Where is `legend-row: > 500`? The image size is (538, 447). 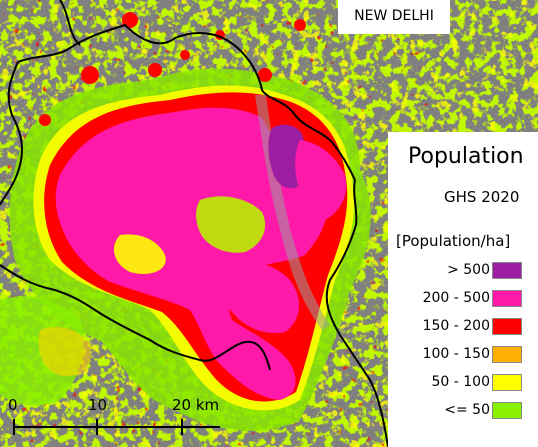 legend-row: > 500 is located at coordinates (463, 271).